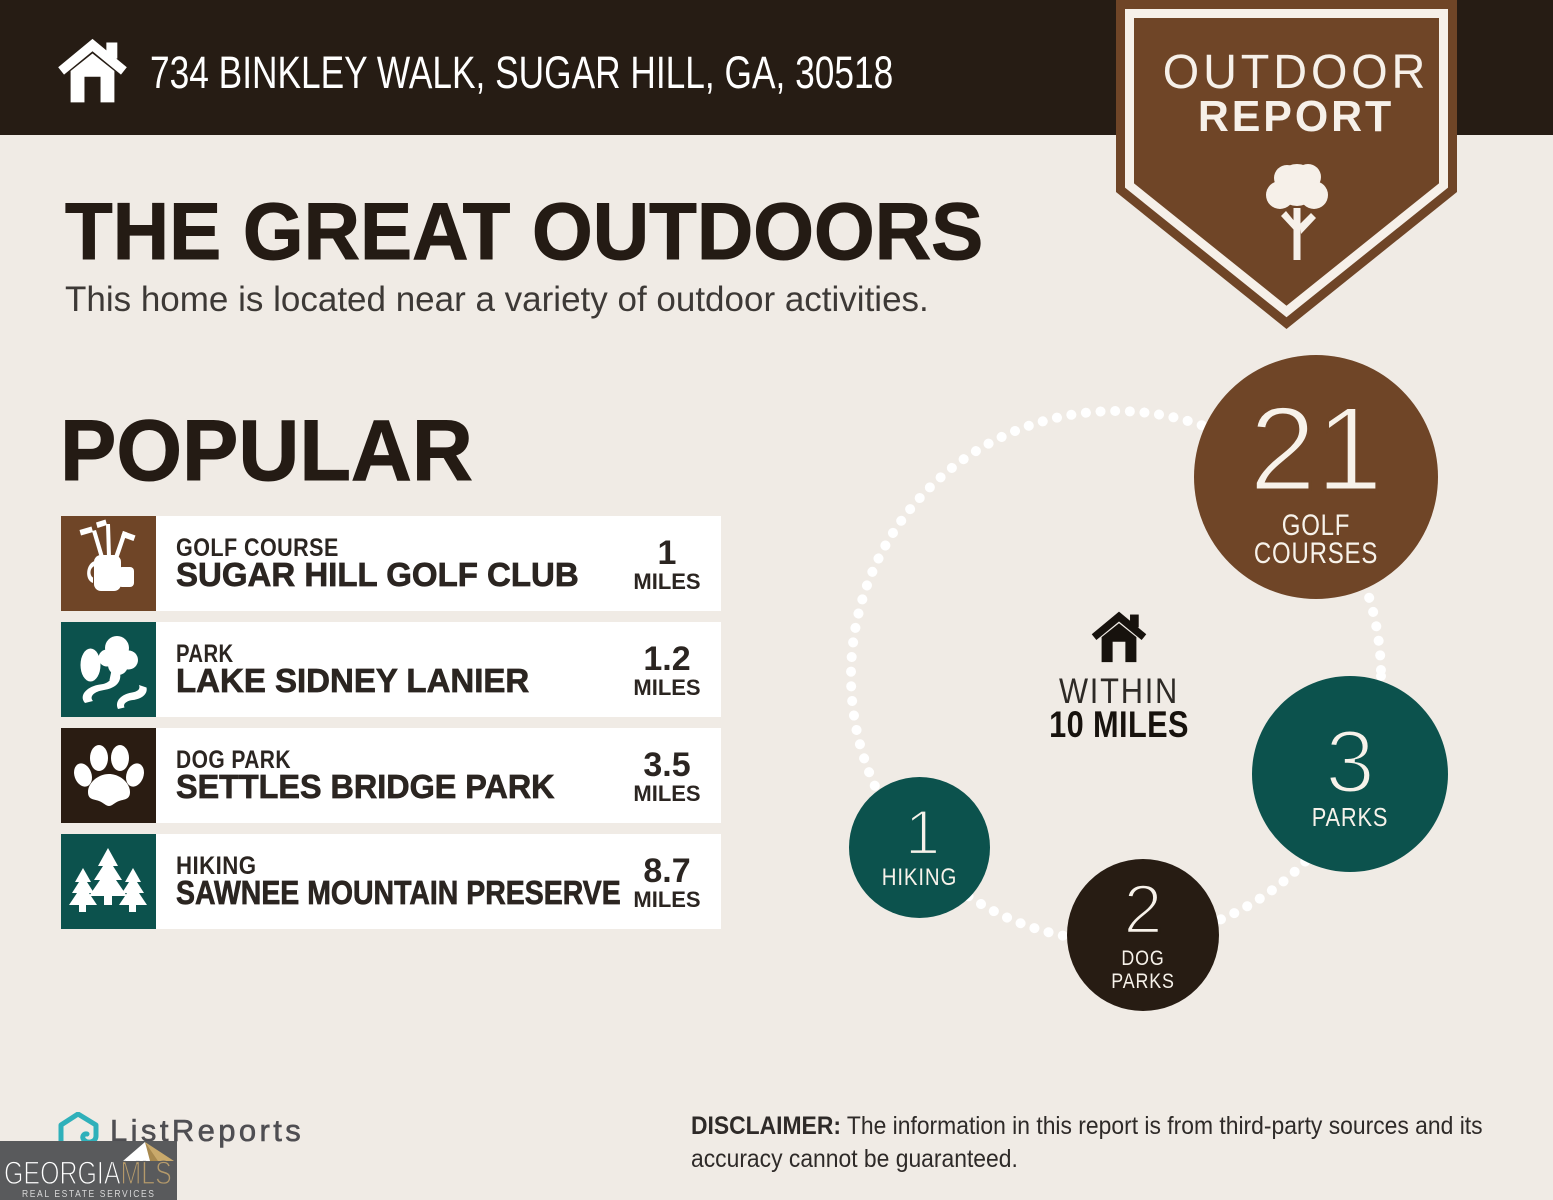 The height and width of the screenshot is (1200, 1553). Describe the element at coordinates (1296, 72) in the screenshot. I see `svg-text: OUTDOOR` at that location.